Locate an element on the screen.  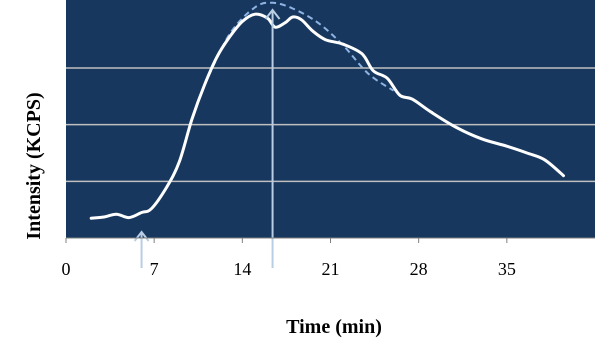
x-tick-label: 28 is located at coordinates (419, 269).